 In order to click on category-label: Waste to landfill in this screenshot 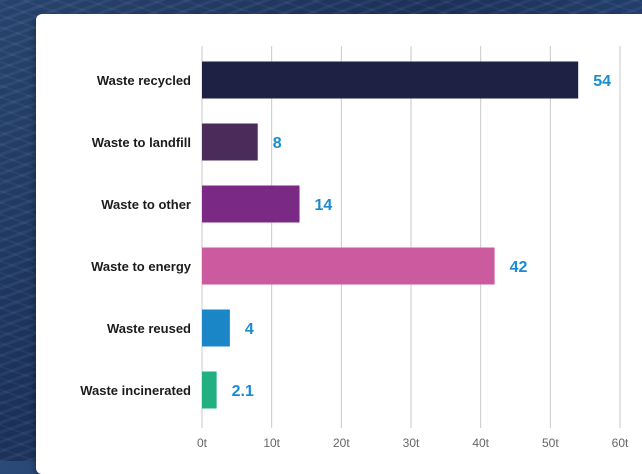, I will do `click(141, 142)`.